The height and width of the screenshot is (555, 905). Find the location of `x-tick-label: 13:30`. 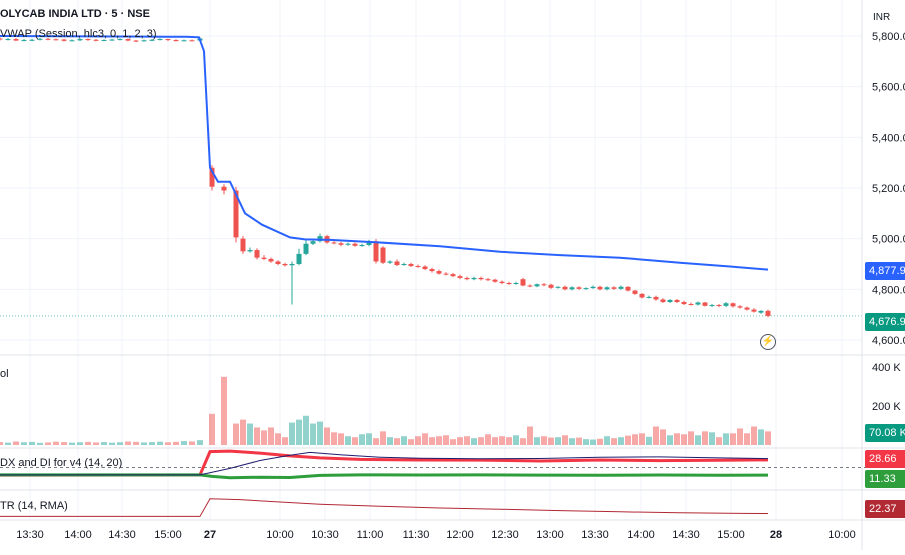

x-tick-label: 13:30 is located at coordinates (30, 535).